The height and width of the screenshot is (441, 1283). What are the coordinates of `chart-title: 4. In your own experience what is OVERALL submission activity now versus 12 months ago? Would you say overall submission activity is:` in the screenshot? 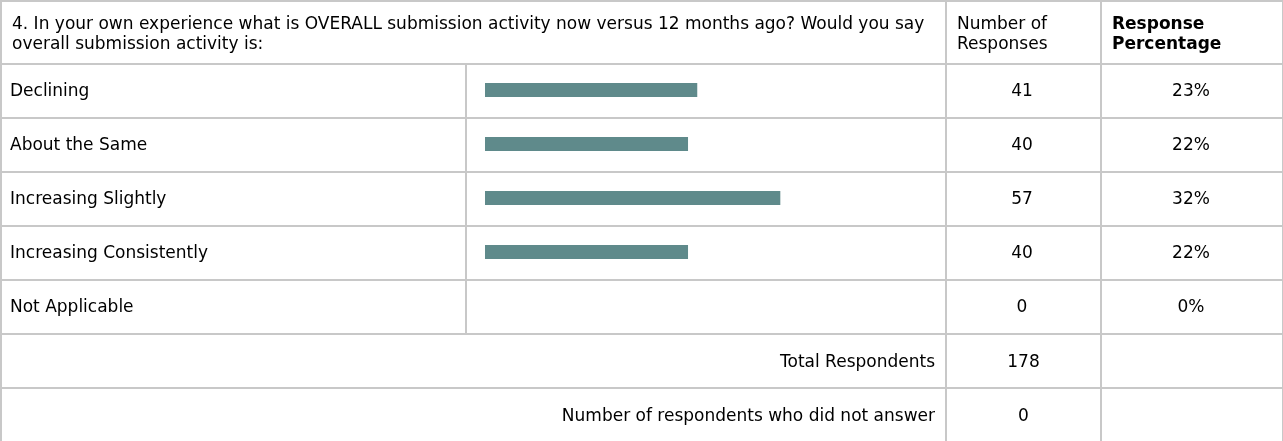 It's located at (473, 32).